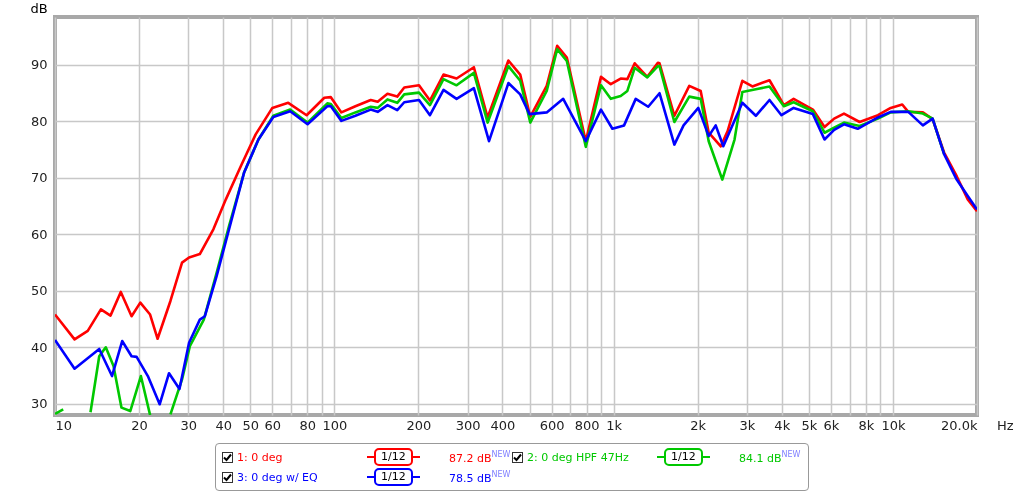  I want to click on x-tick-label: 5k, so click(809, 425).